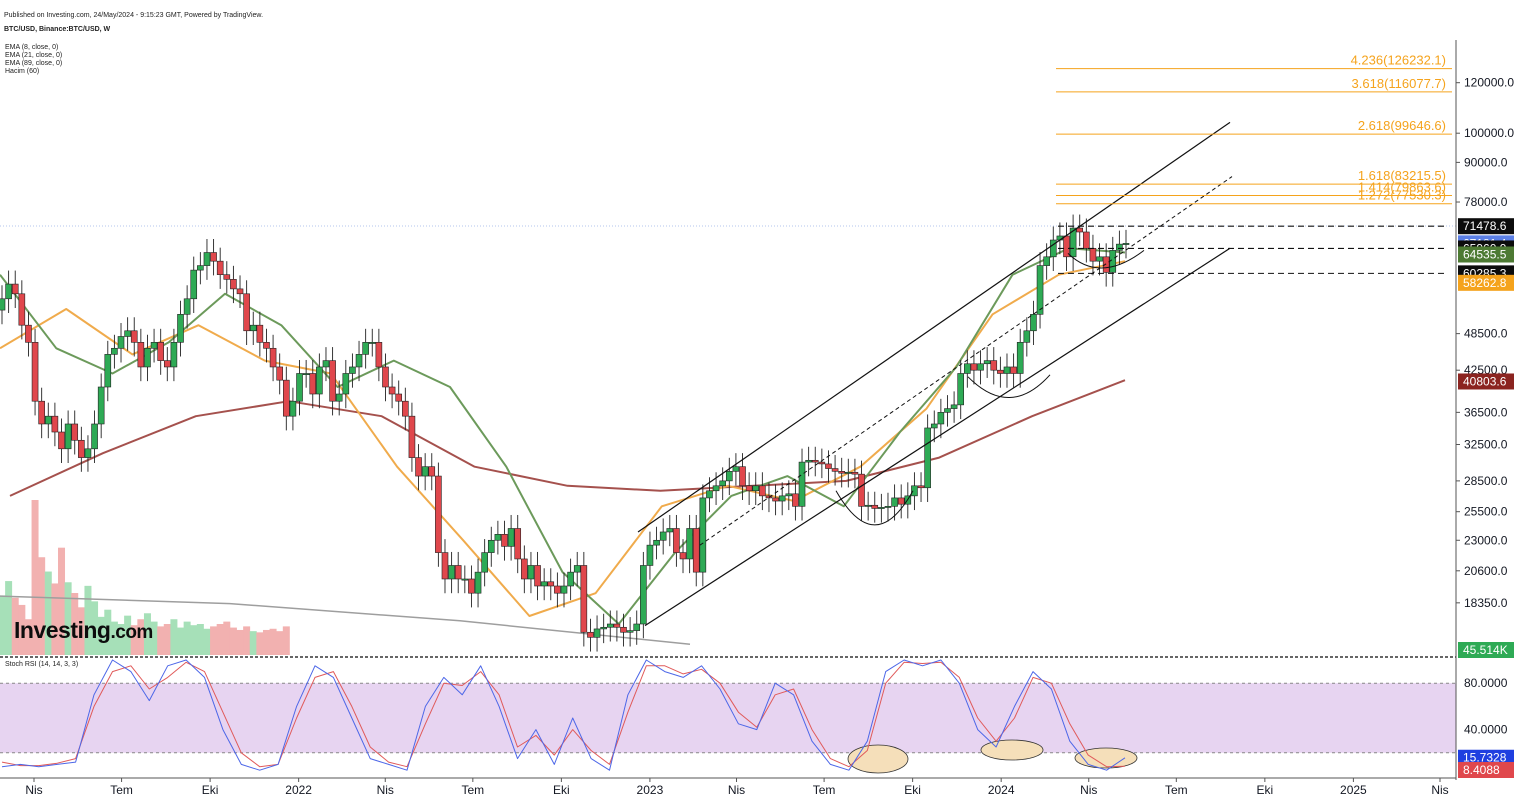 The image size is (1516, 806). I want to click on rsi-value-tag-label: 15.7328, so click(1485, 758).